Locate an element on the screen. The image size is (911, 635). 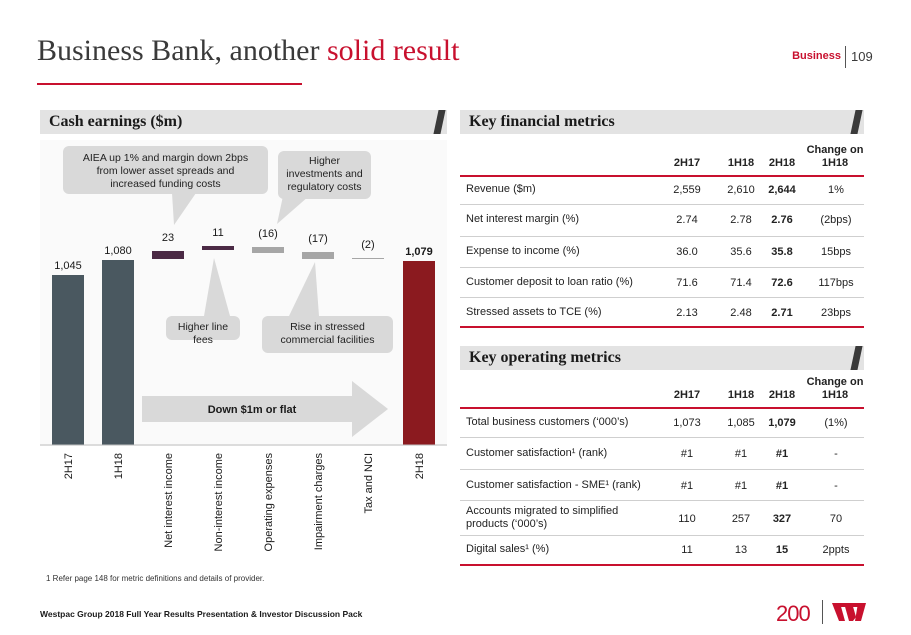
row-label: Digital sales¹ (%) is located at coordinates (508, 549).